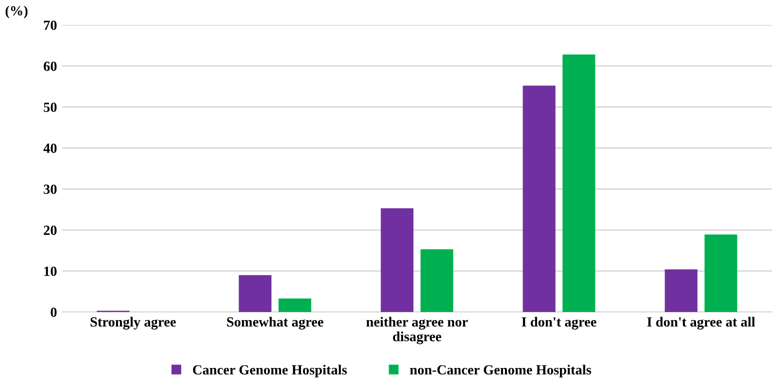  Describe the element at coordinates (17, 12) in the screenshot. I see `y-axis-title: (%)` at that location.